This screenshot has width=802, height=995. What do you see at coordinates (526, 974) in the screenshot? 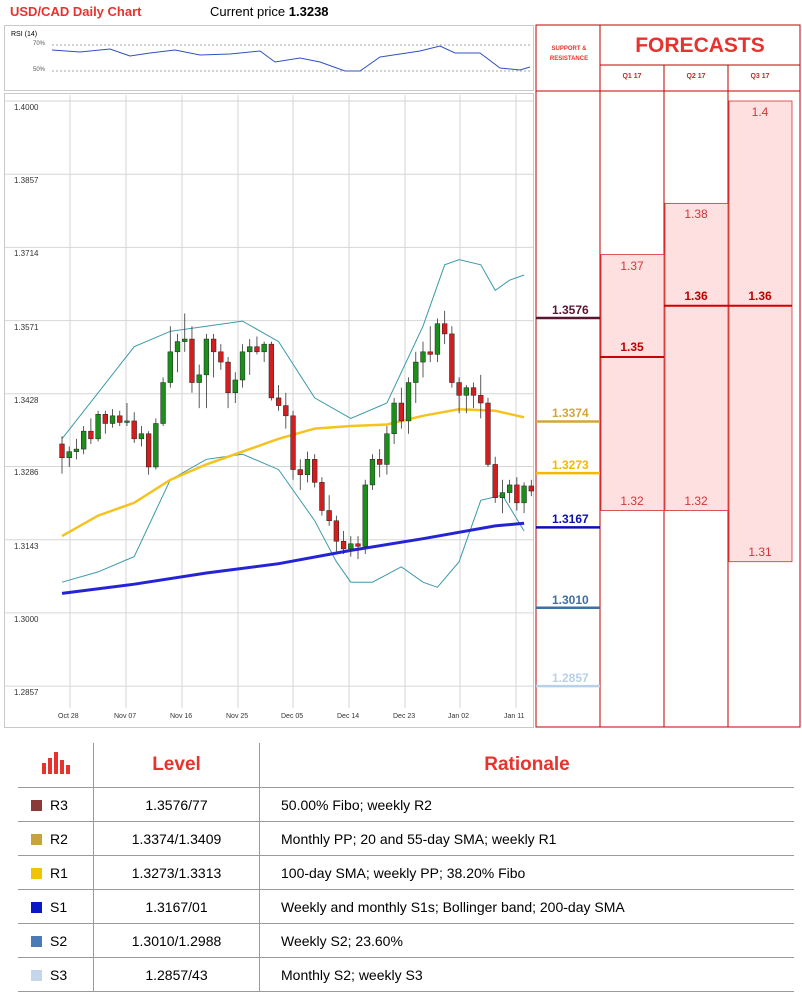
I see `level-rationale: Monthly S2; weekly S3` at bounding box center [526, 974].